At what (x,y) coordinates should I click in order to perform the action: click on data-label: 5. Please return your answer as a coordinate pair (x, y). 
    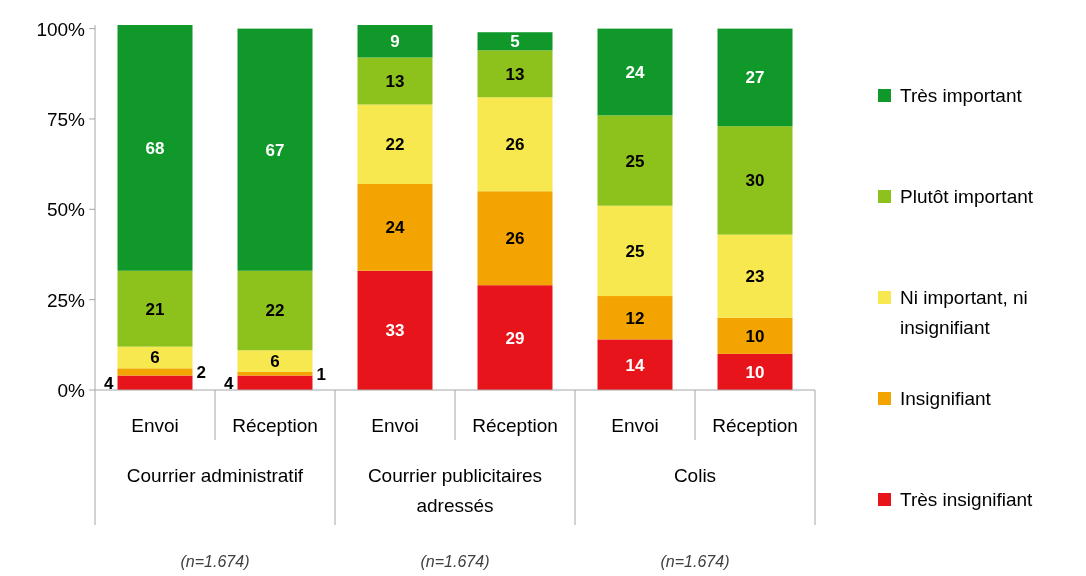
    Looking at the image, I should click on (515, 42).